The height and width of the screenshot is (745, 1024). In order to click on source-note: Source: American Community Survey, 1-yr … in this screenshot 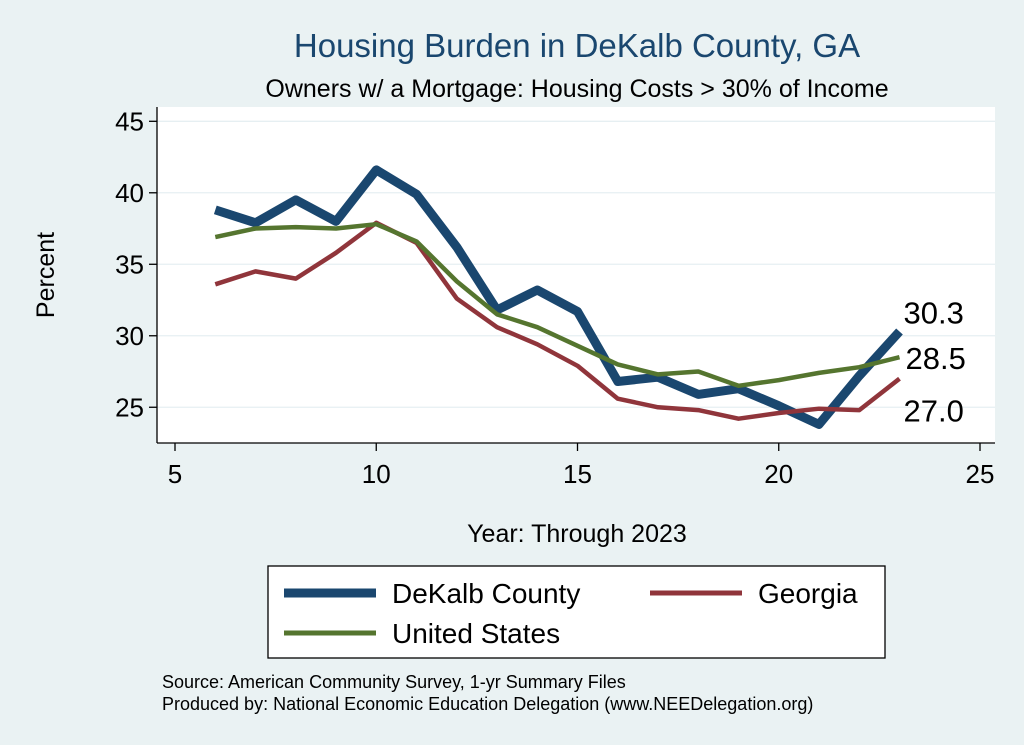, I will do `click(394, 682)`.